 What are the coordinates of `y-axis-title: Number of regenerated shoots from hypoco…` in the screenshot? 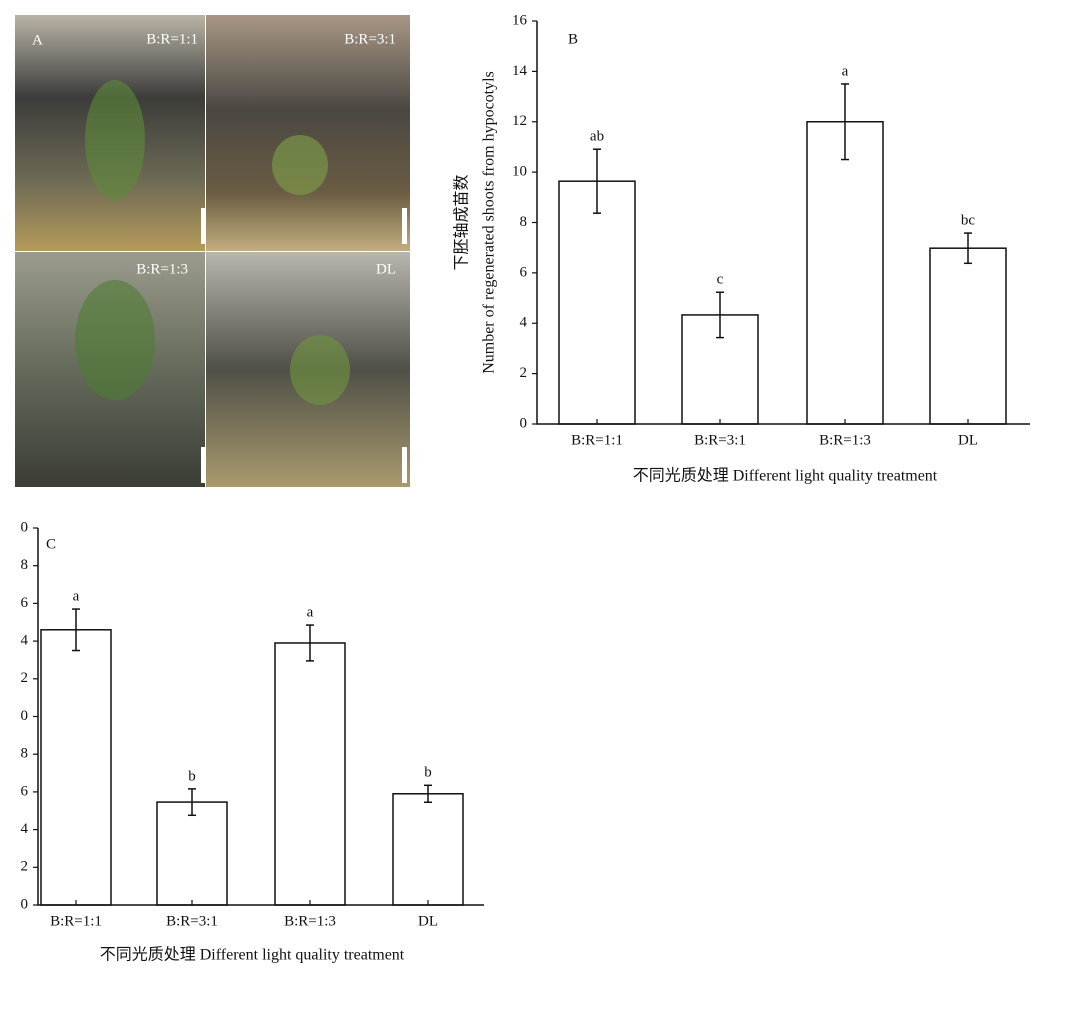 It's located at (489, 222).